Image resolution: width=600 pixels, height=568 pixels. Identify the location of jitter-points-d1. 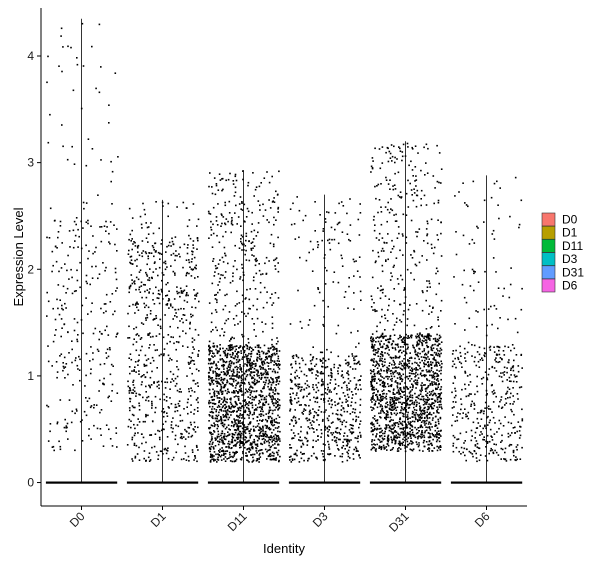
(163, 332).